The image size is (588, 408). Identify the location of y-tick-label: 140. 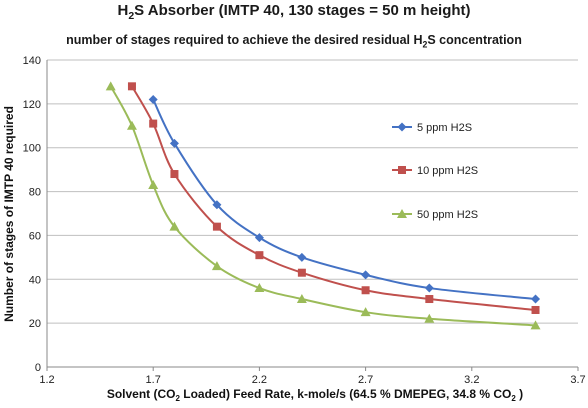
(32, 61).